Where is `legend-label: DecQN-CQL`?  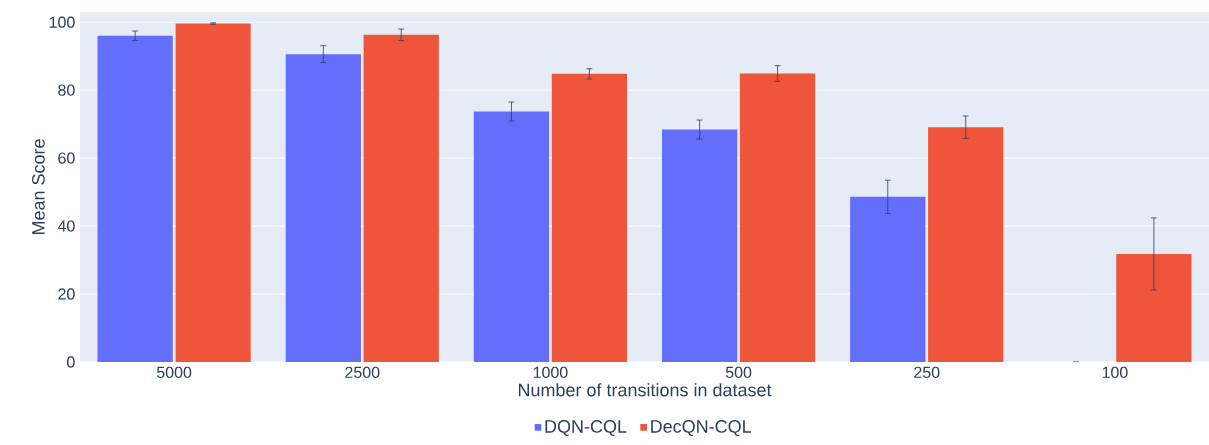 legend-label: DecQN-CQL is located at coordinates (701, 428).